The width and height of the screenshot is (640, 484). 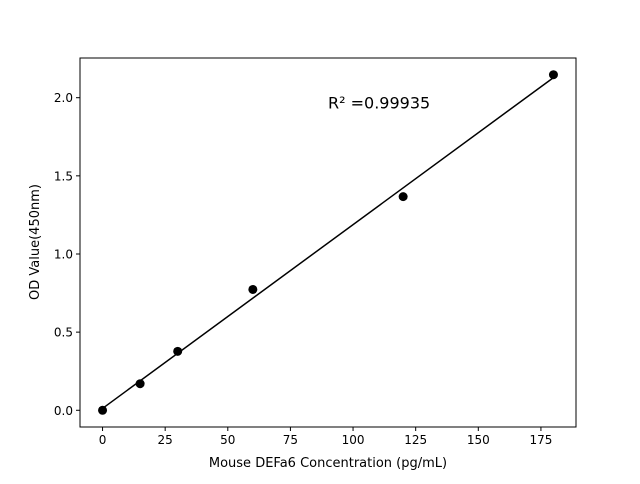 I want to click on x-tick-label: 25, so click(x=165, y=440).